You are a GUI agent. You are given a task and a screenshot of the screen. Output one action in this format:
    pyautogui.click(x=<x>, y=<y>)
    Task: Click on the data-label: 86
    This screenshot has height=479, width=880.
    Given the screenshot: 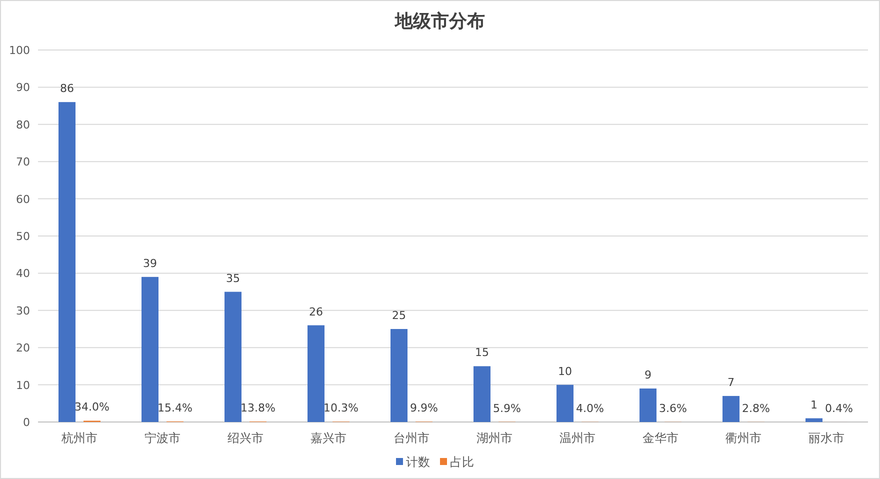 What is the action you would take?
    pyautogui.click(x=67, y=89)
    